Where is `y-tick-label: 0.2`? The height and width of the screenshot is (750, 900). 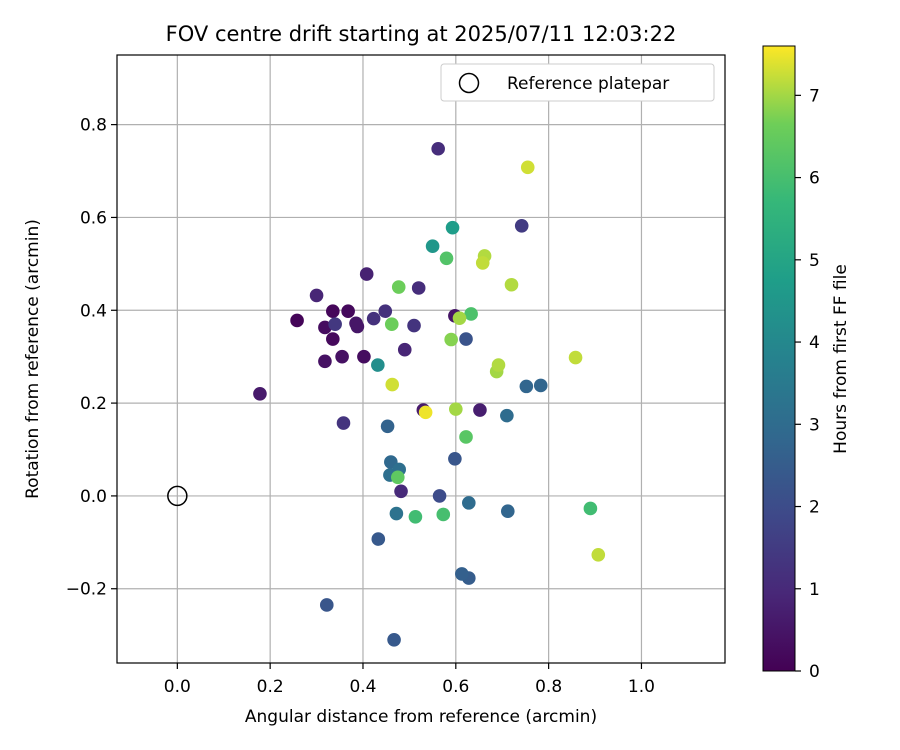
y-tick-label: 0.2 is located at coordinates (93, 404).